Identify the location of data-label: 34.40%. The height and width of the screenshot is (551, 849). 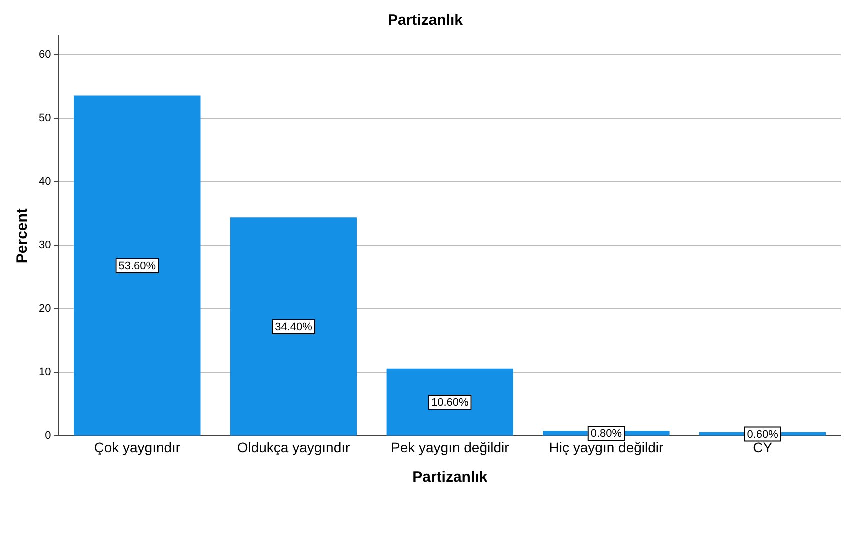
(294, 327).